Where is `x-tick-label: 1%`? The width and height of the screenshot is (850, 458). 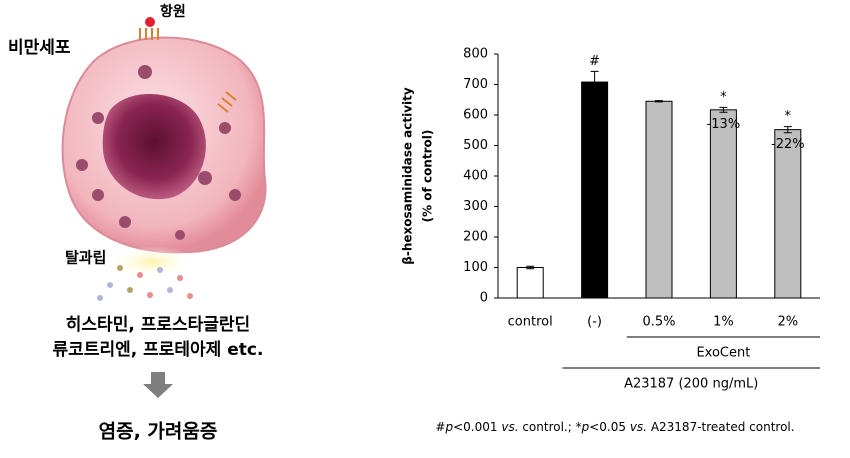
x-tick-label: 1% is located at coordinates (723, 322).